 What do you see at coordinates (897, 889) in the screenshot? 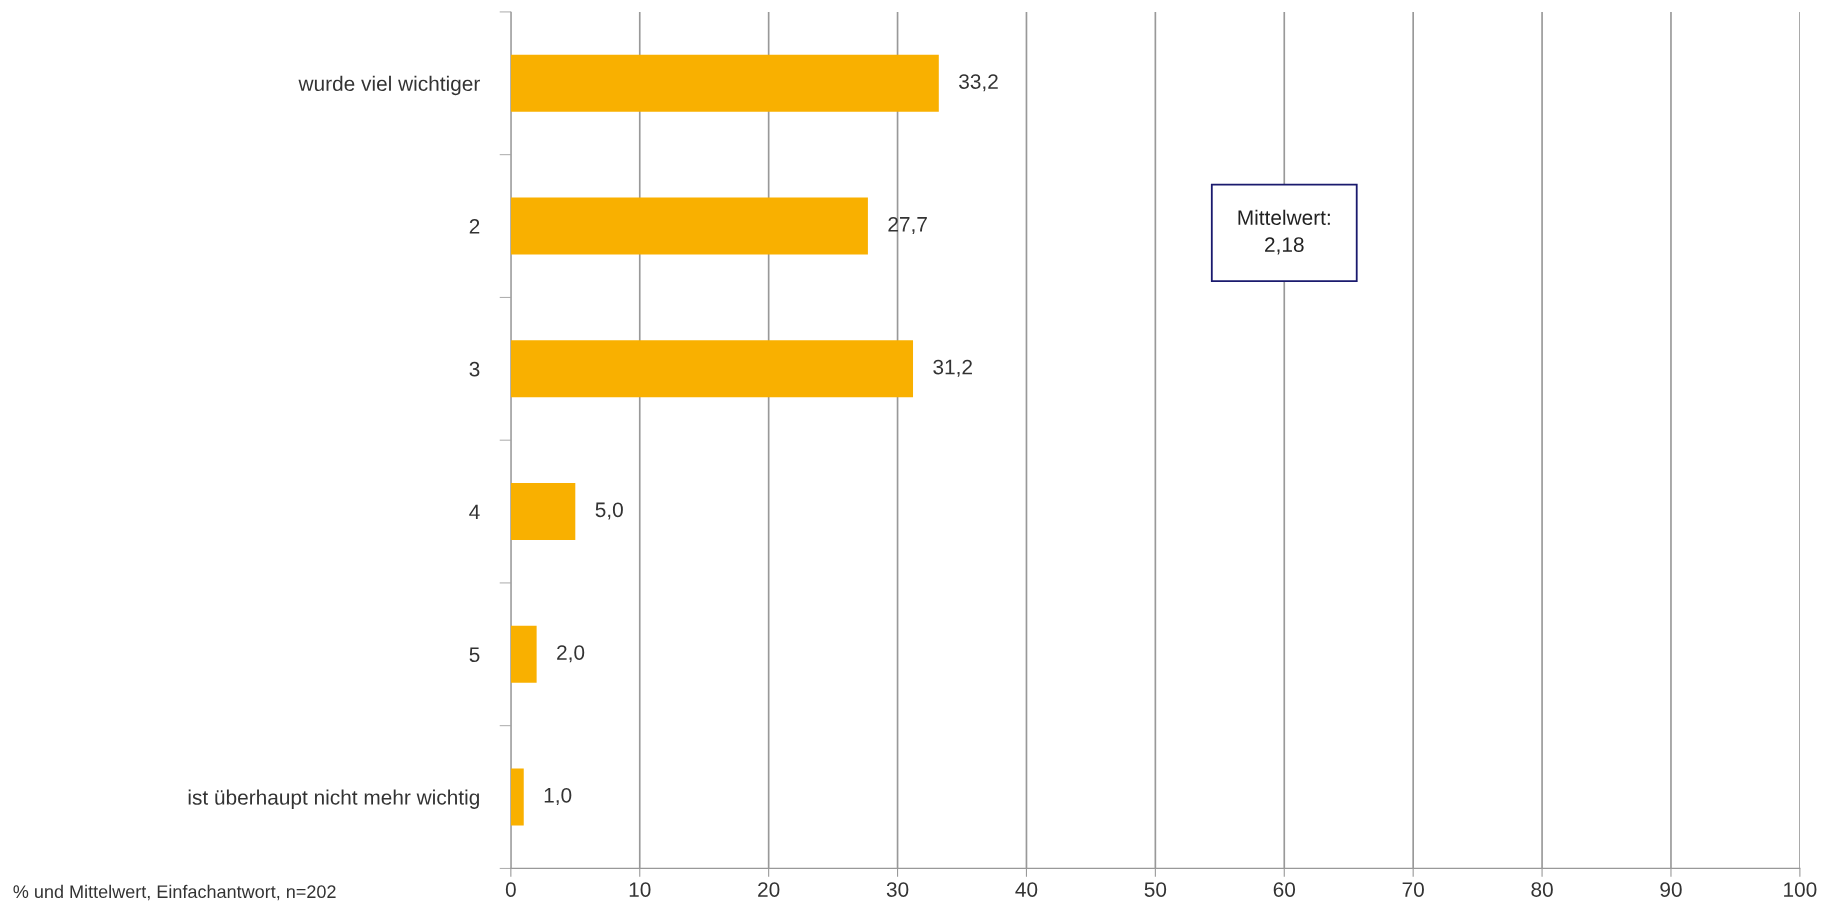
I see `x-tick-label: 30` at bounding box center [897, 889].